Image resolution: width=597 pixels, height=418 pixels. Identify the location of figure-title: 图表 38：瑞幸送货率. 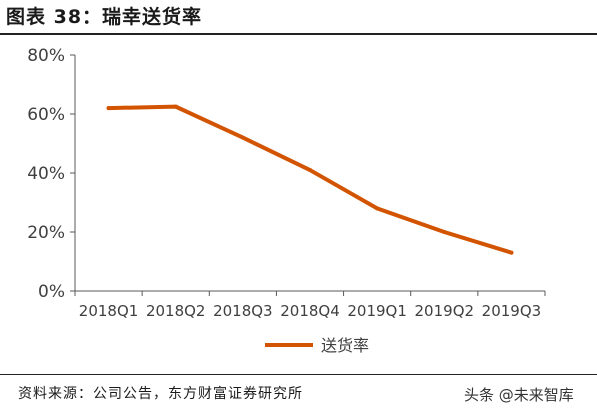
(104, 17).